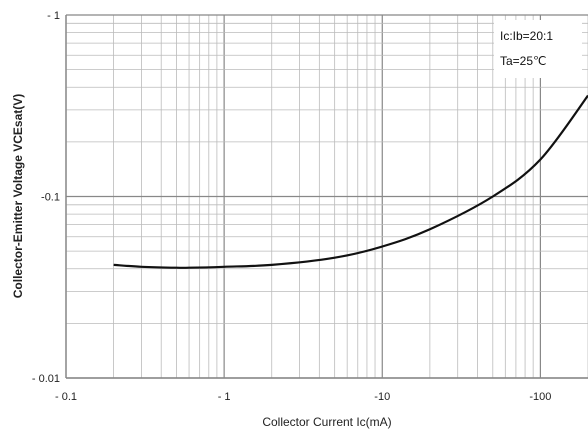 The image size is (588, 436). Describe the element at coordinates (66, 397) in the screenshot. I see `x-tick-label: - 0.1` at that location.